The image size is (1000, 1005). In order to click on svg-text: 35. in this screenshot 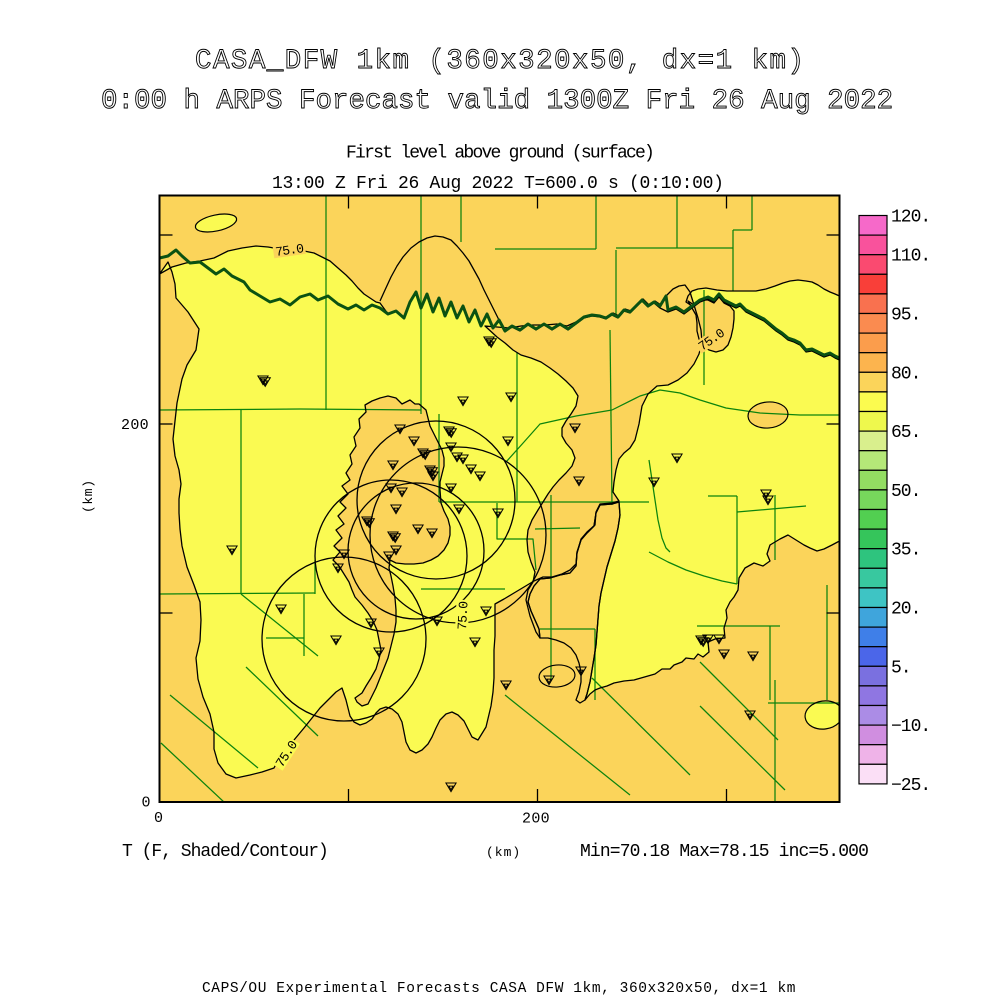, I will do `click(905, 551)`.